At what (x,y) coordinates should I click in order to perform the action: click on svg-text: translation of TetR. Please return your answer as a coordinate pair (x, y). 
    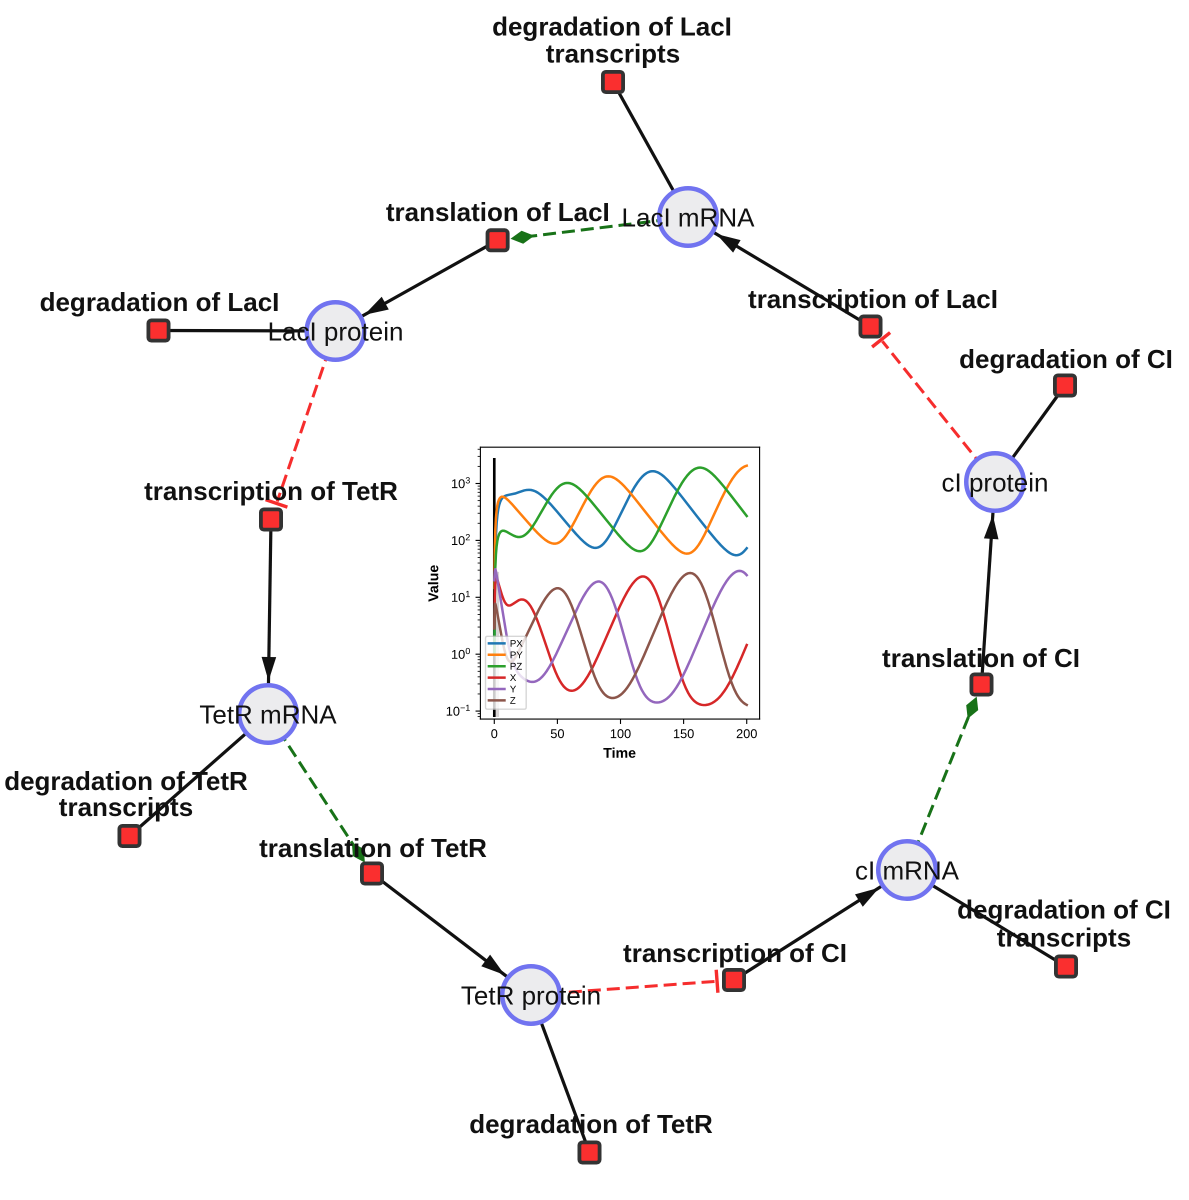
    Looking at the image, I should click on (373, 848).